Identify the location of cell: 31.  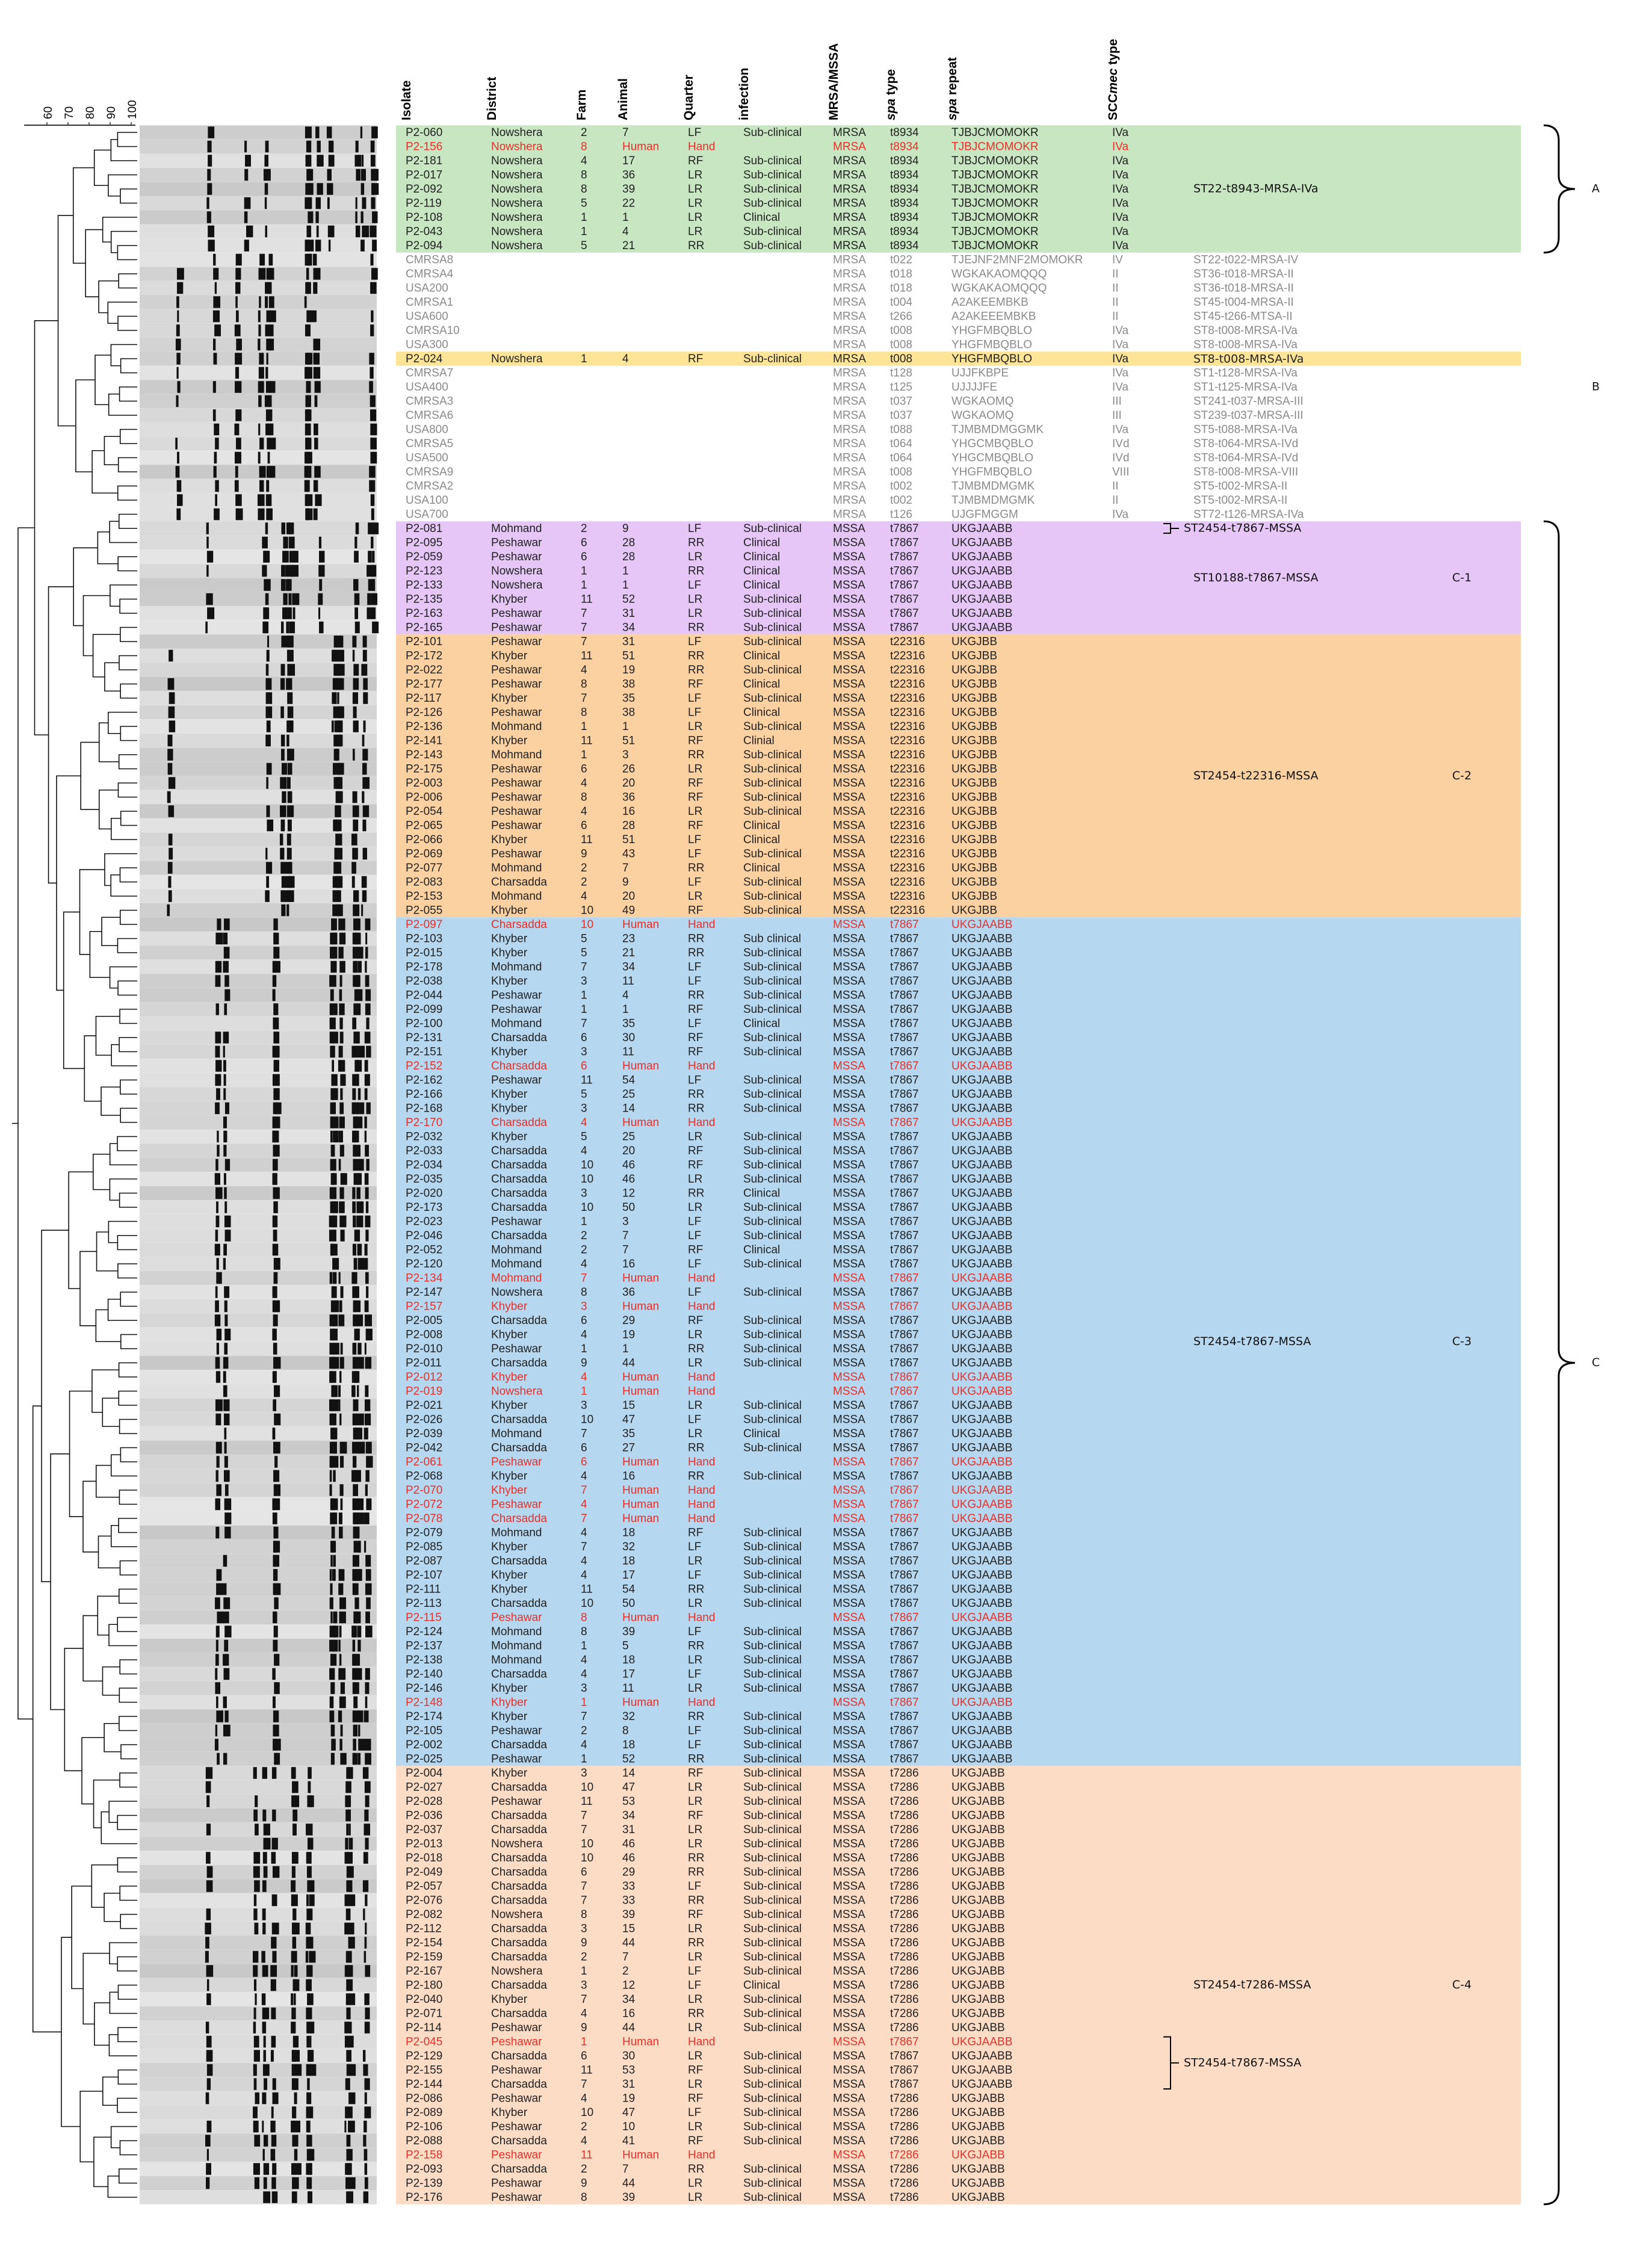
(629, 2084).